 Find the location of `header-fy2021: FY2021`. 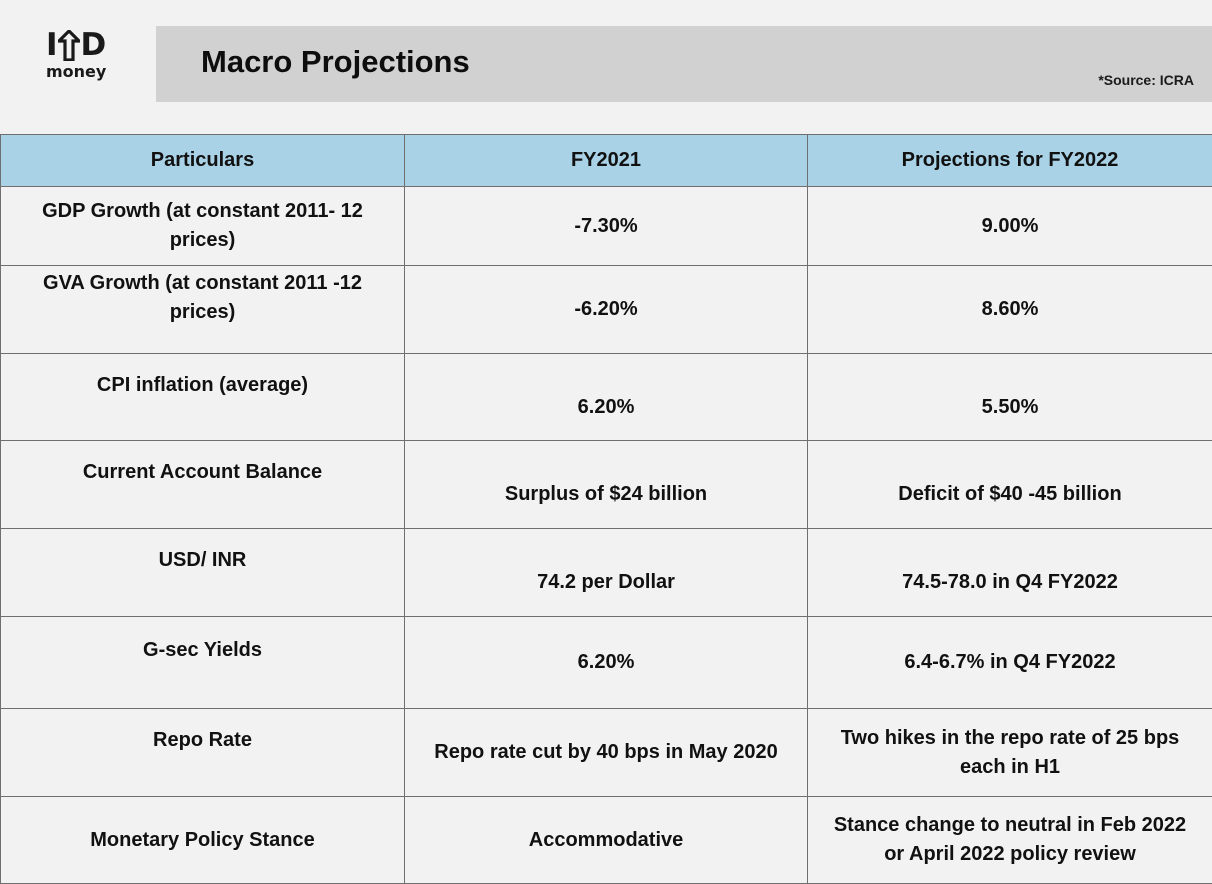

header-fy2021: FY2021 is located at coordinates (606, 161).